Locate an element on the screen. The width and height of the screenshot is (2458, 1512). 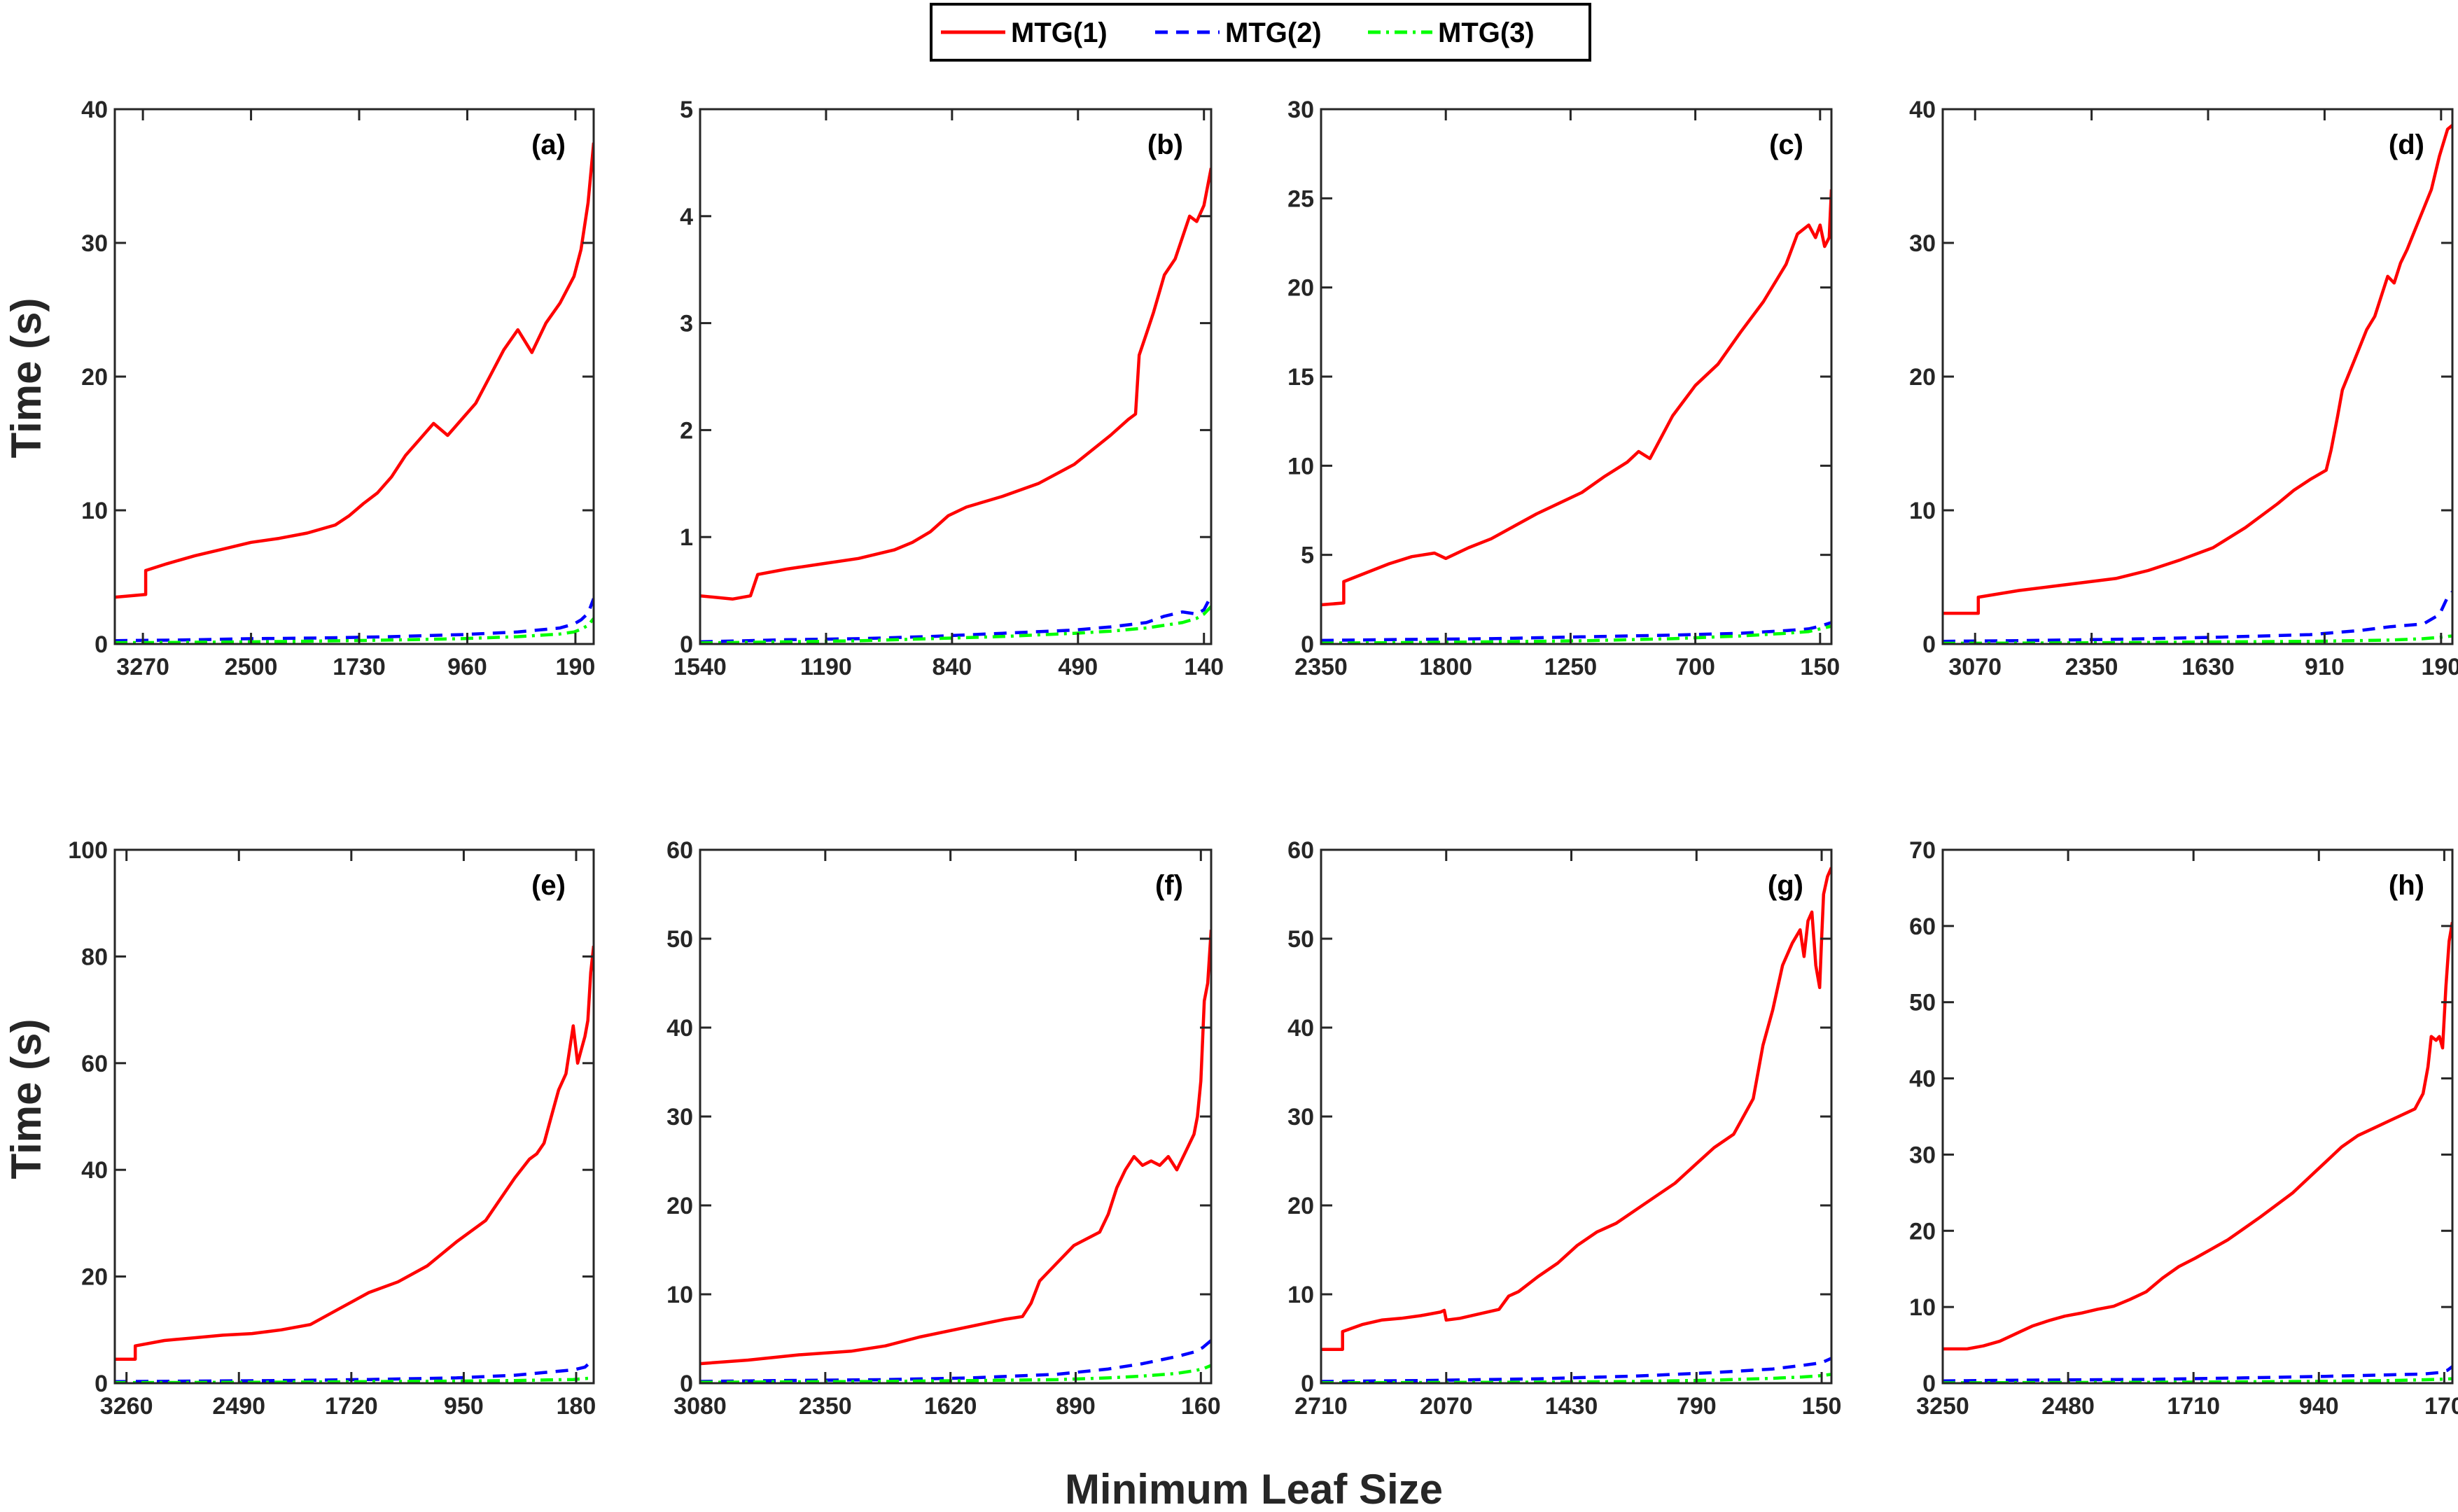
panel-e-xtick-label: 950 is located at coordinates (464, 1406).